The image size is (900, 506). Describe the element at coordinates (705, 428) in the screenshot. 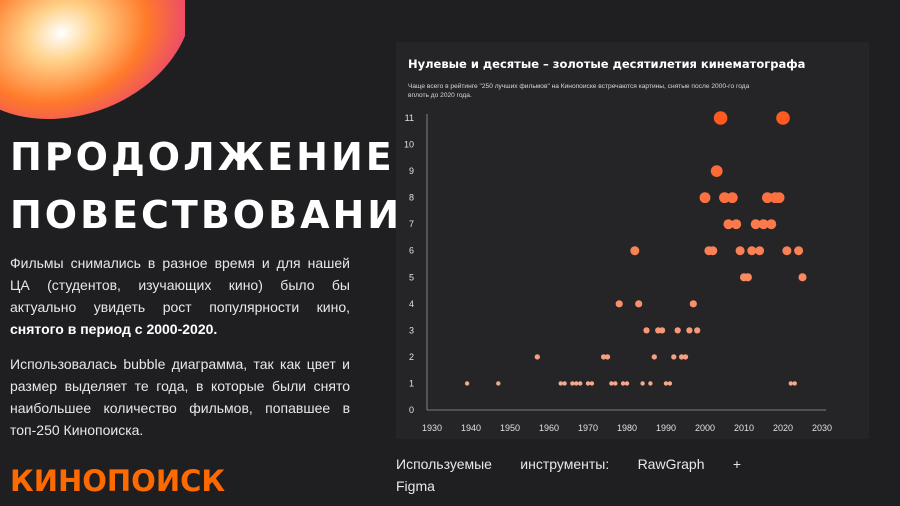

I see `x-tick-label: 2000` at that location.